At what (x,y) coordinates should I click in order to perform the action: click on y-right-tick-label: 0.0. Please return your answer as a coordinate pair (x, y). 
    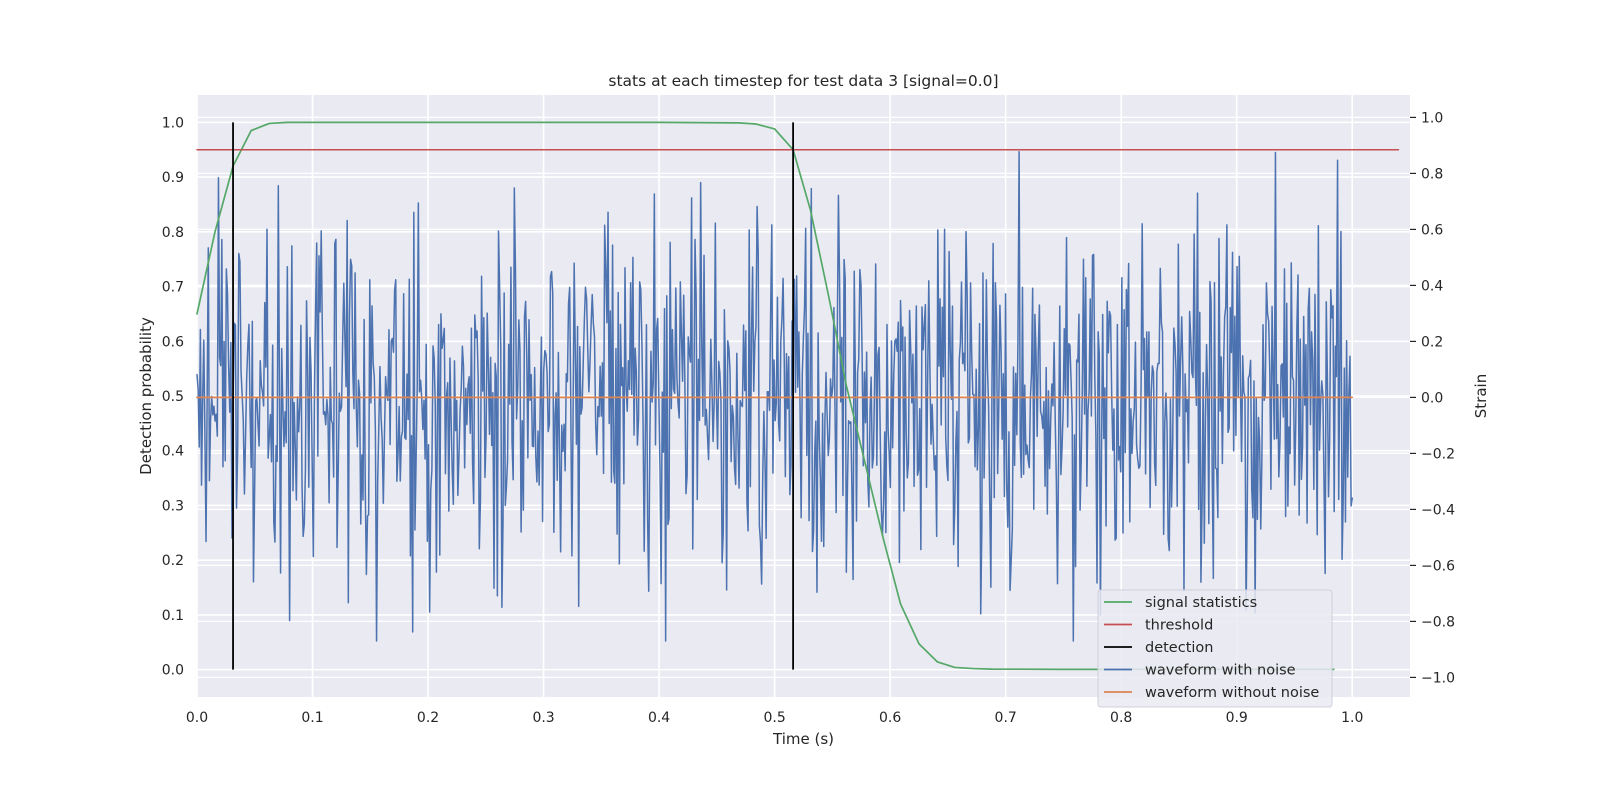
    Looking at the image, I should click on (1432, 398).